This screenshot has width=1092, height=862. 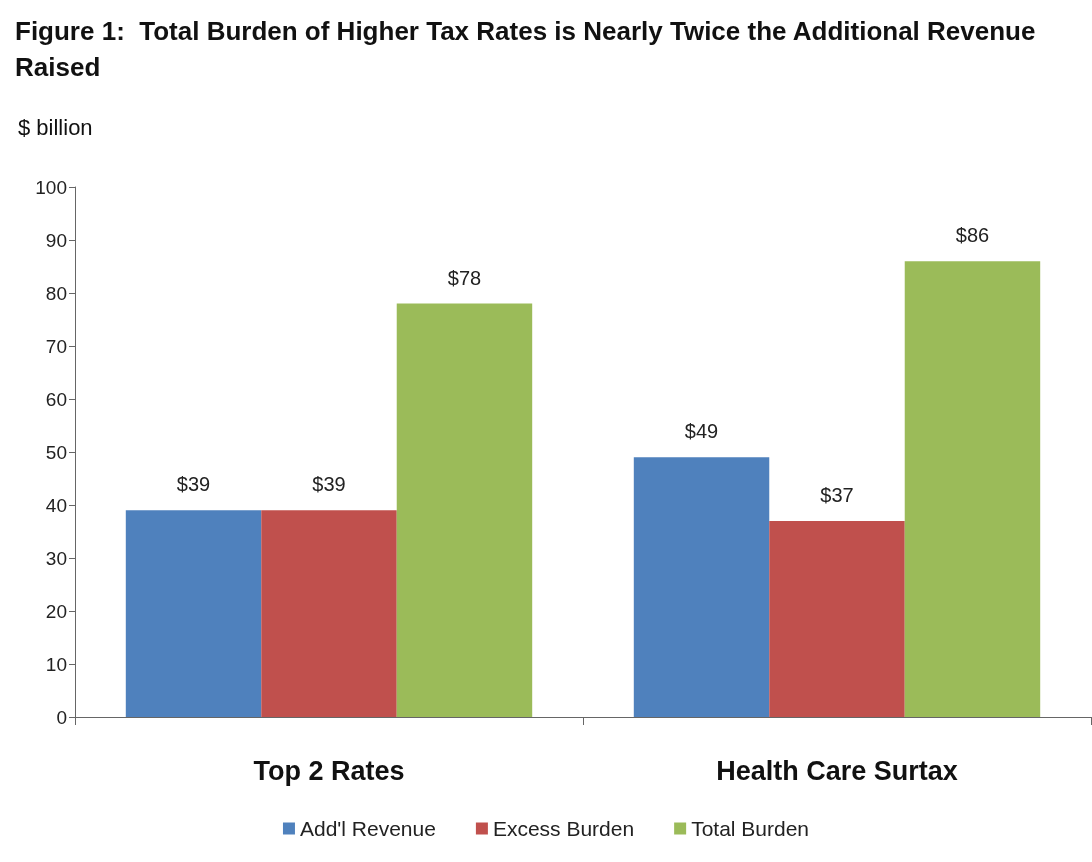 What do you see at coordinates (972, 235) in the screenshot?
I see `data-label: $86` at bounding box center [972, 235].